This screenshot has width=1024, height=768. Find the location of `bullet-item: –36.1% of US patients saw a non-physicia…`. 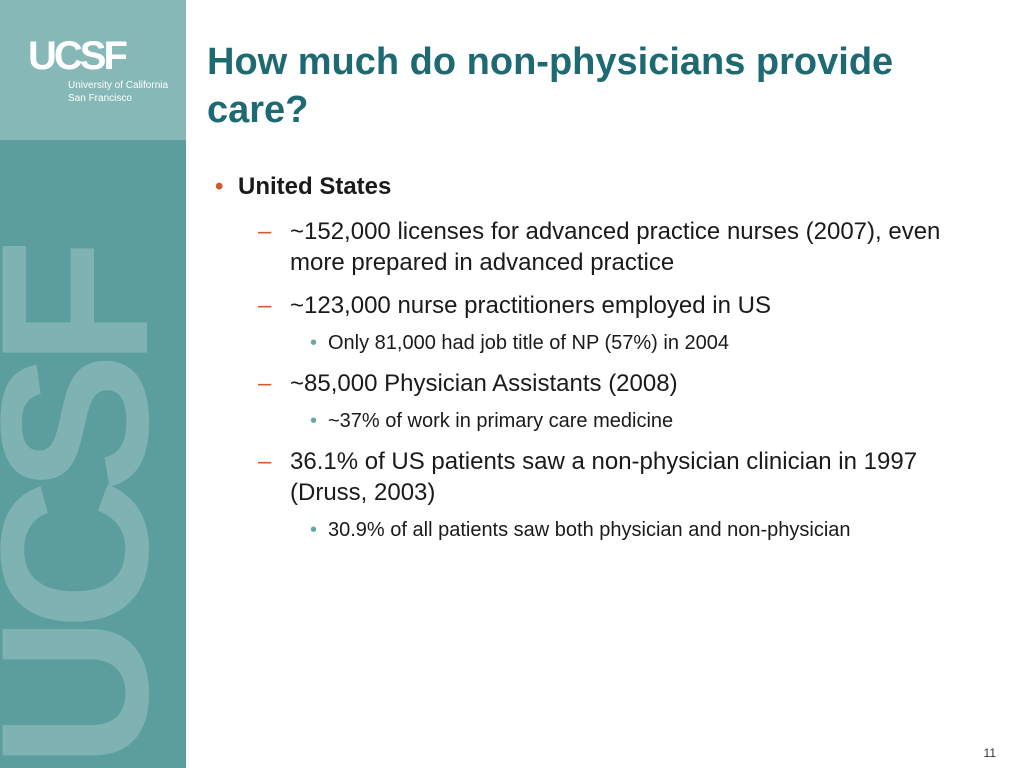

bullet-item: –36.1% of US patients saw a non-physicia… is located at coordinates (597, 477).